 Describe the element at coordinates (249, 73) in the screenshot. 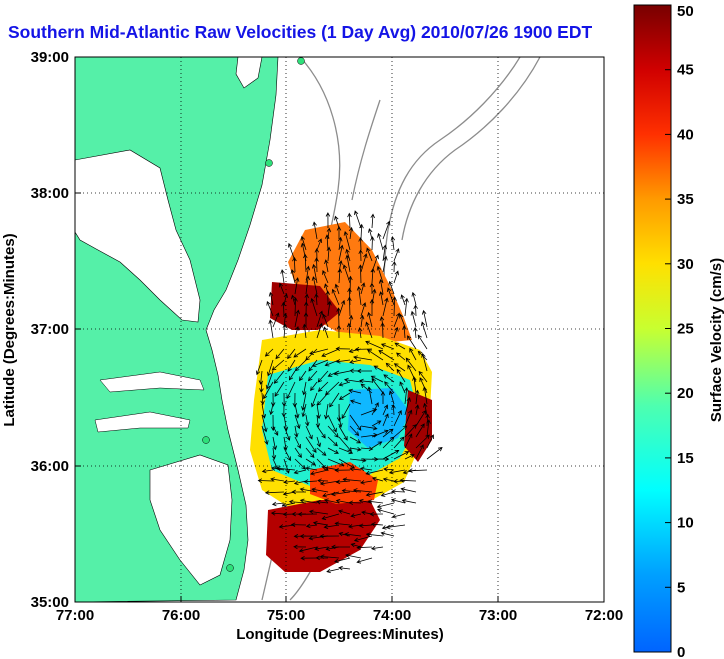

I see `delaware-bay` at that location.